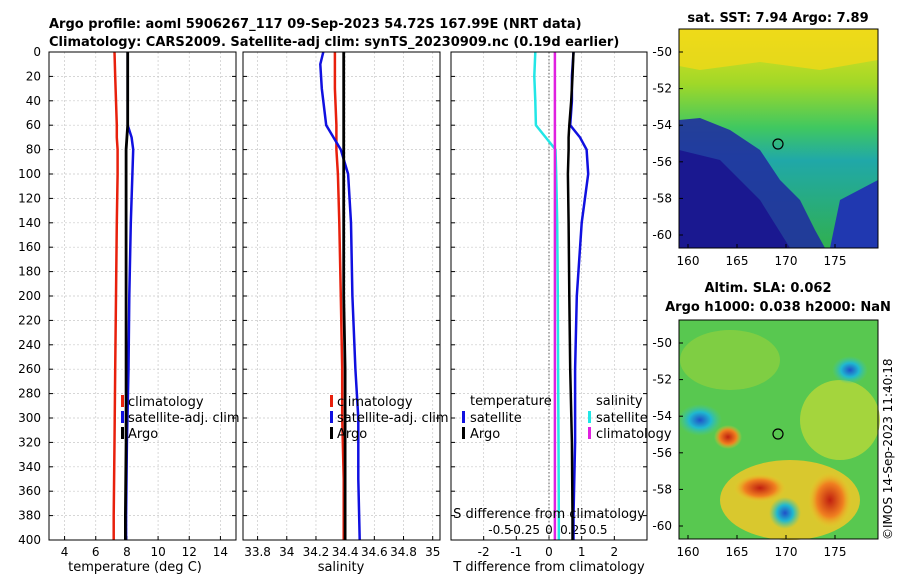 The image size is (900, 580). I want to click on sla-map-frame, so click(778, 429).